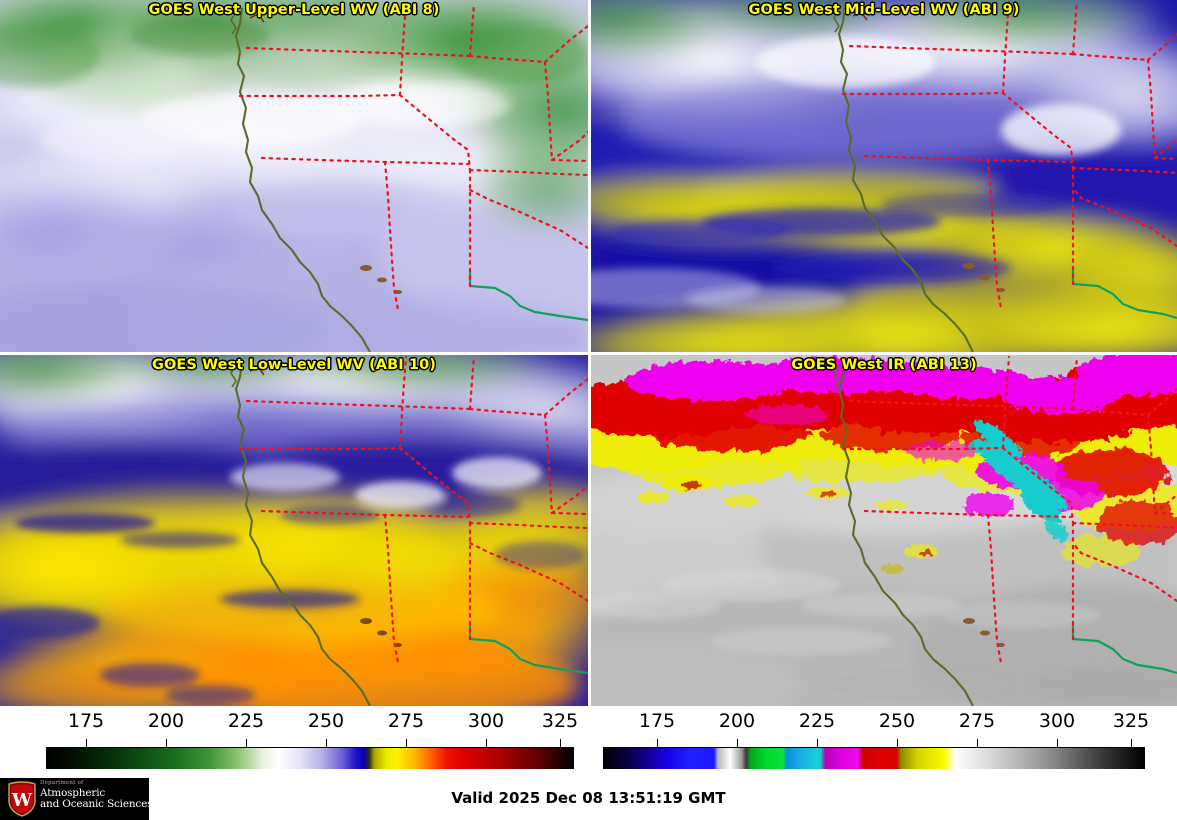 The image size is (1177, 820). Describe the element at coordinates (409, 530) in the screenshot. I see `geography-overlay-bl` at that location.